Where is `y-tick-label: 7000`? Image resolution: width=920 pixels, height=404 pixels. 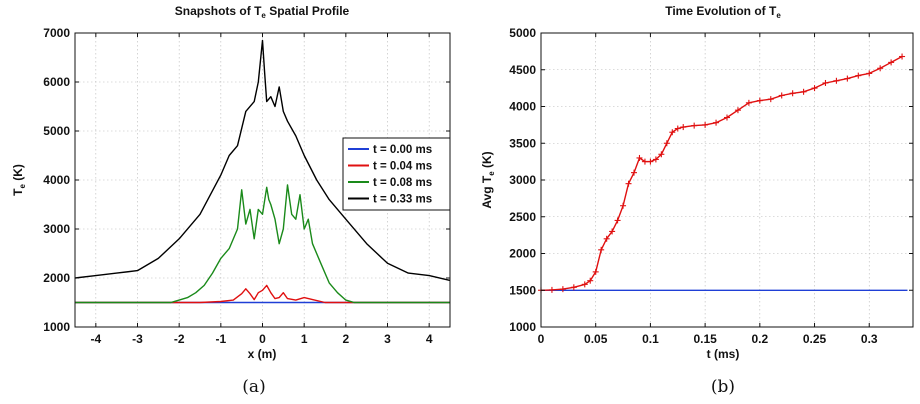 y-tick-label: 7000 is located at coordinates (56, 33).